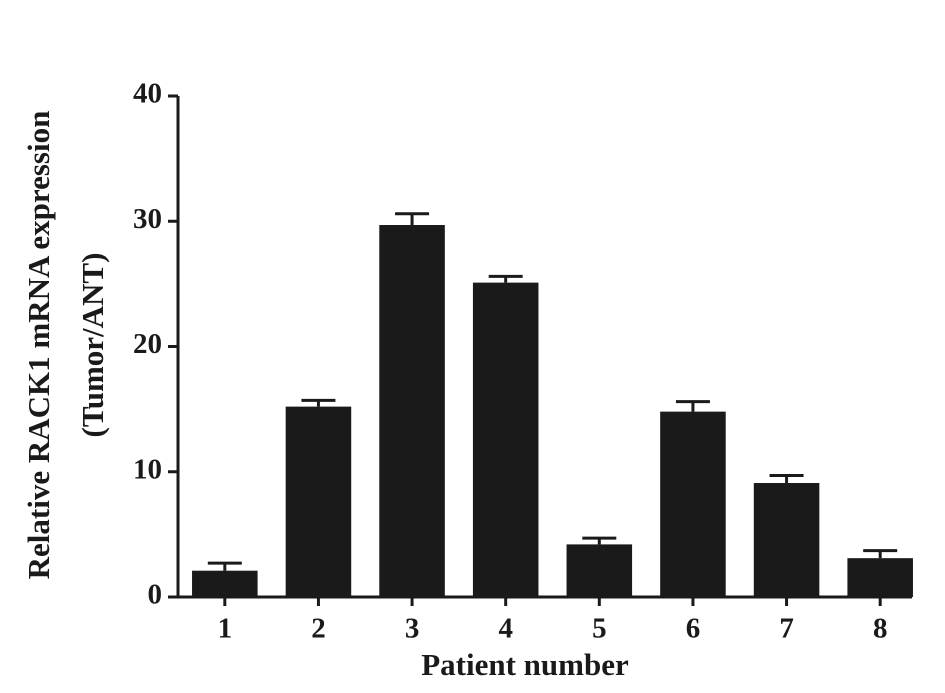 This screenshot has height=693, width=945. I want to click on x-tick-label: 6, so click(693, 629).